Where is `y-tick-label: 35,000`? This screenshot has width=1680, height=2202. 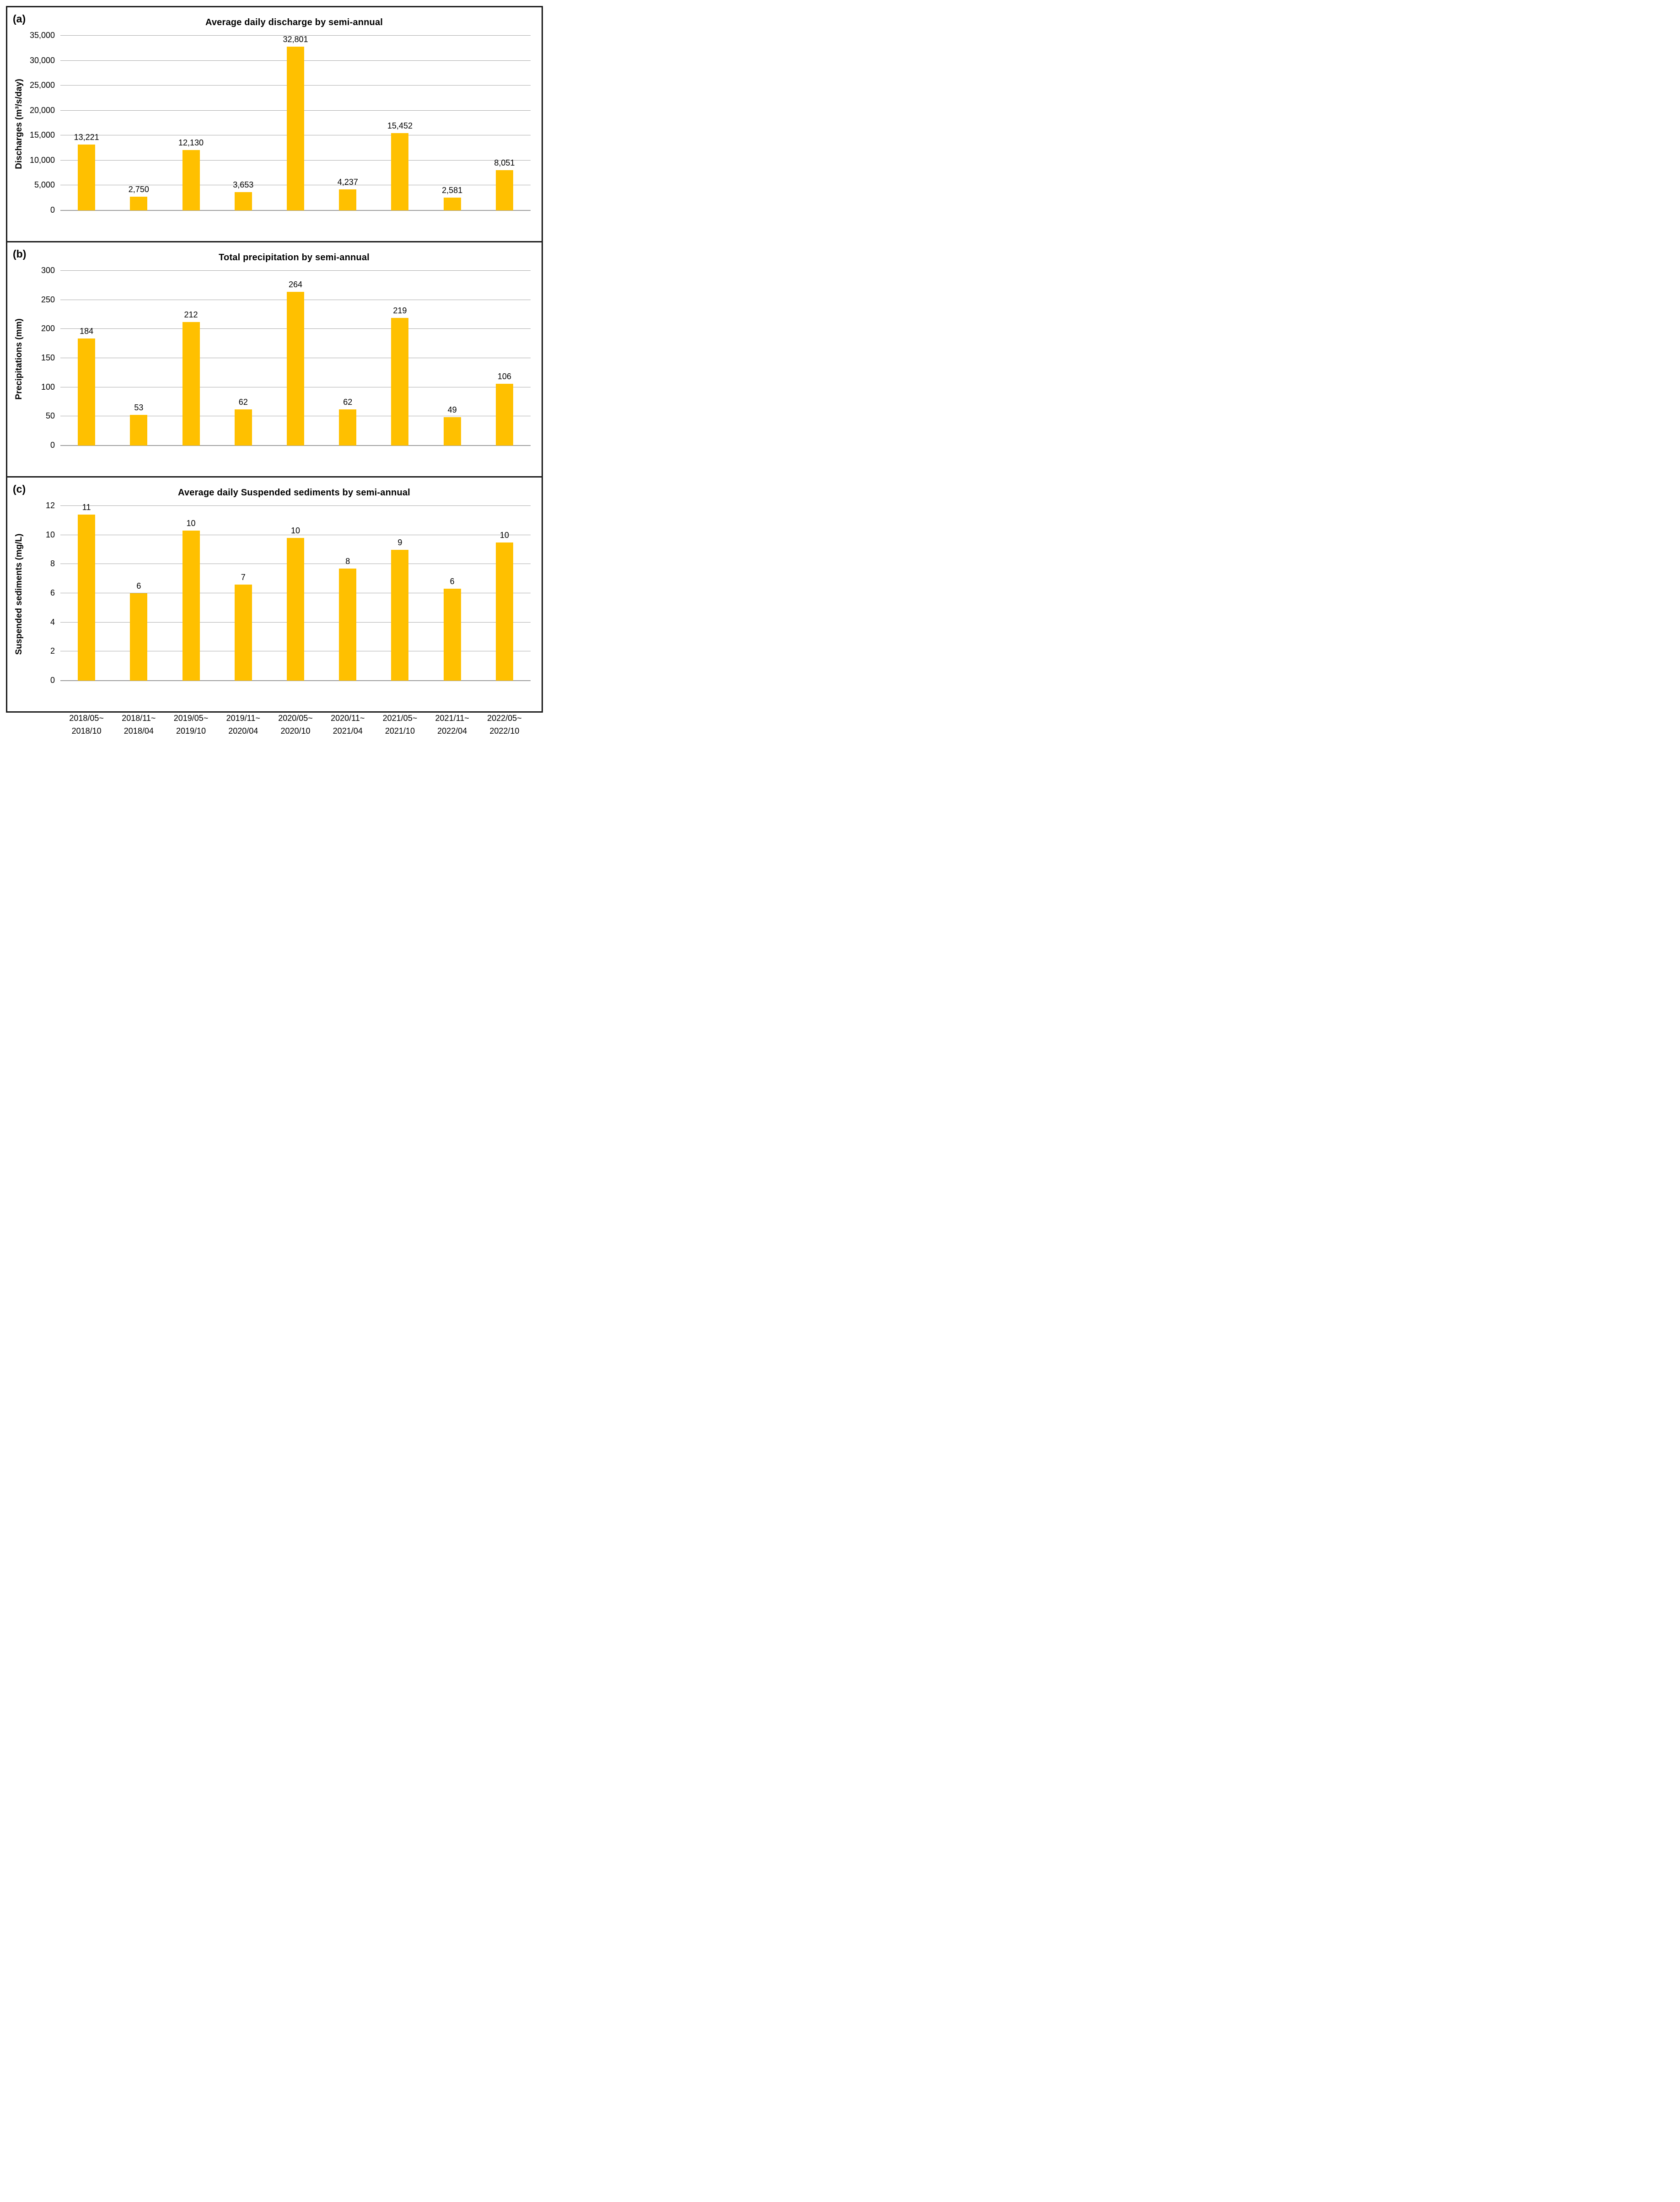
y-tick-label: 35,000 is located at coordinates (42, 35).